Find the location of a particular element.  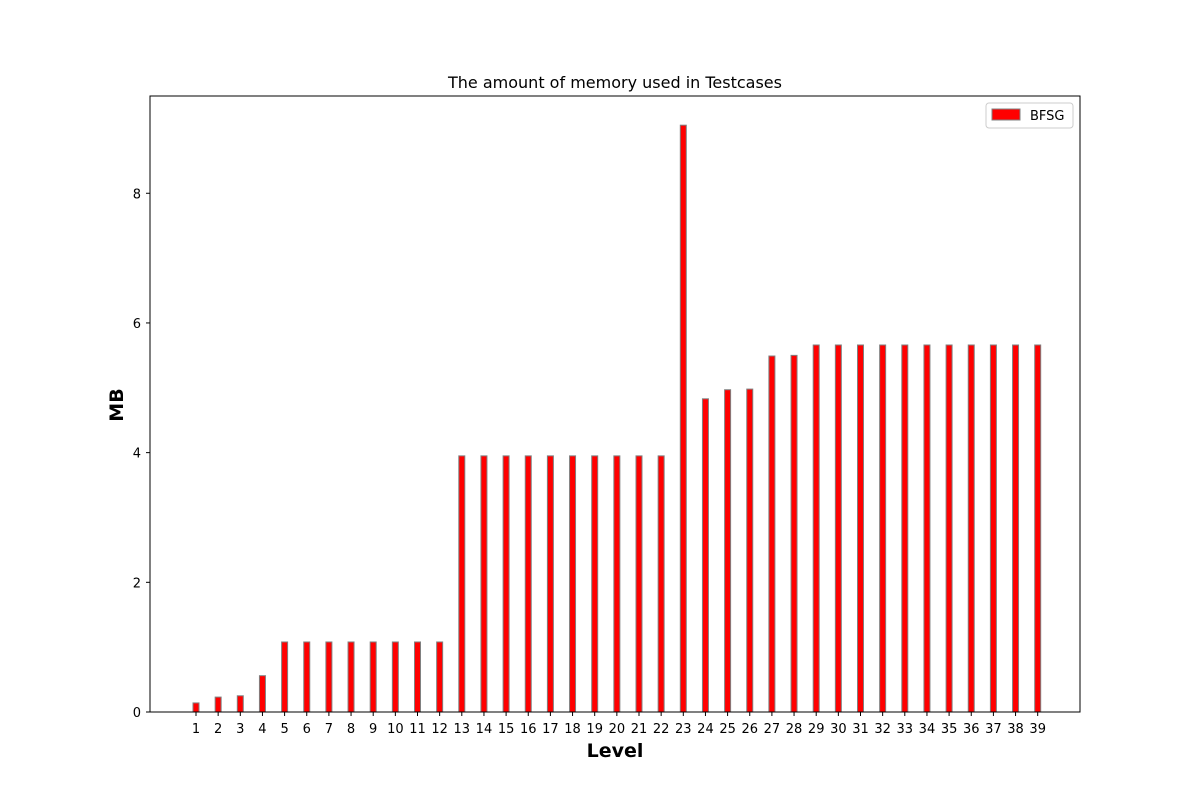

x-tick-label-14: 14 is located at coordinates (484, 729).